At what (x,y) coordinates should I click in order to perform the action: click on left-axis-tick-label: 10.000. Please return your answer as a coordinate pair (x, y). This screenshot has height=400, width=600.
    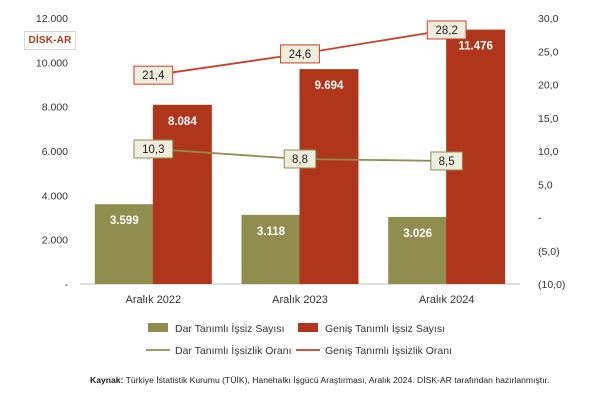
    Looking at the image, I should click on (52, 63).